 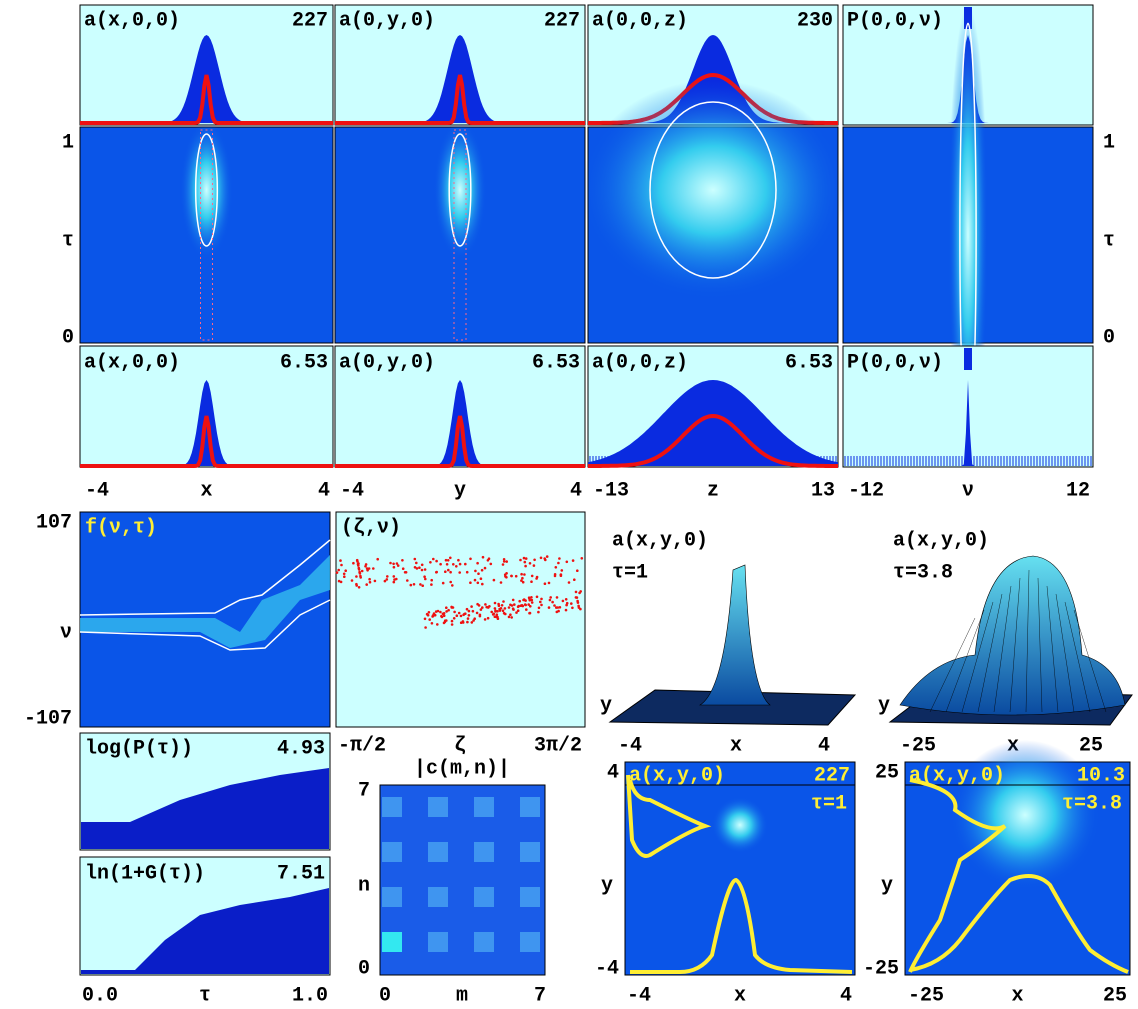 What do you see at coordinates (613, 772) in the screenshot?
I see `axis-label: 4` at bounding box center [613, 772].